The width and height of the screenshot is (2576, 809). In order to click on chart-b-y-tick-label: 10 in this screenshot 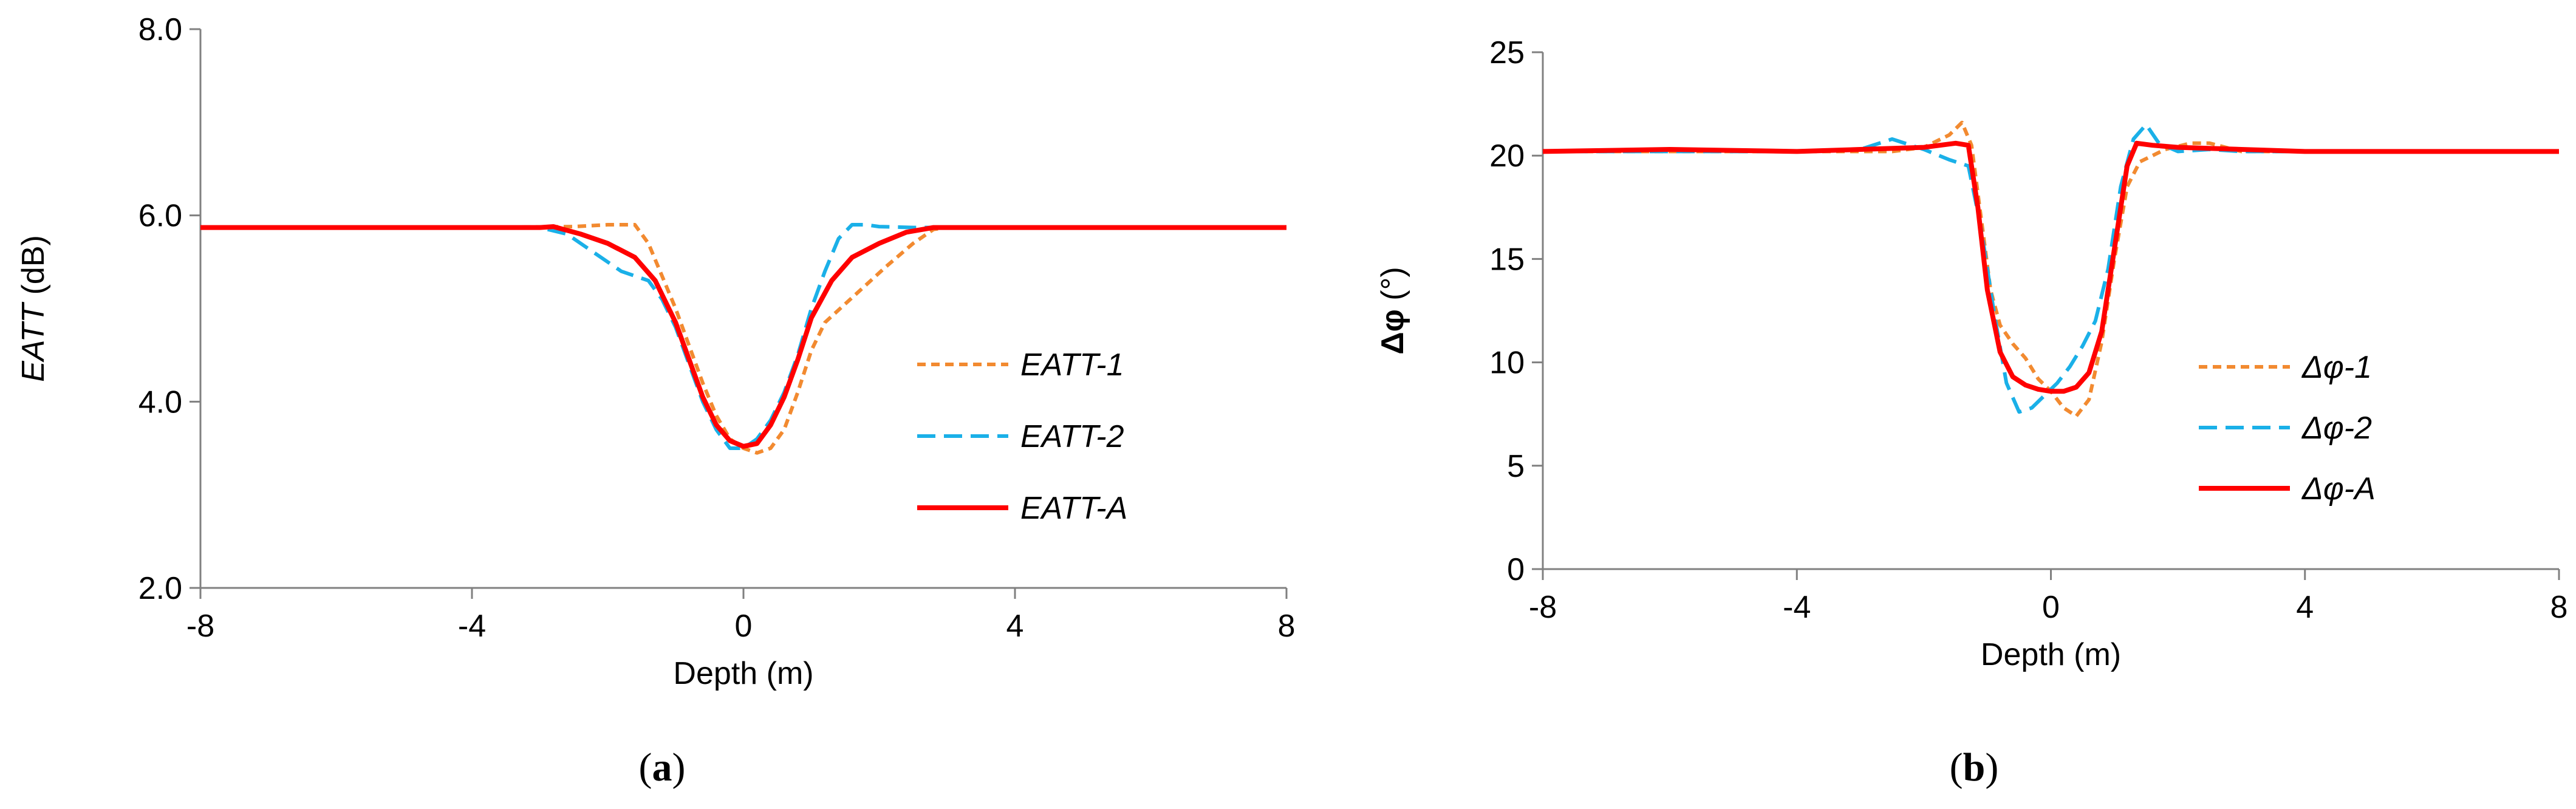, I will do `click(1507, 364)`.